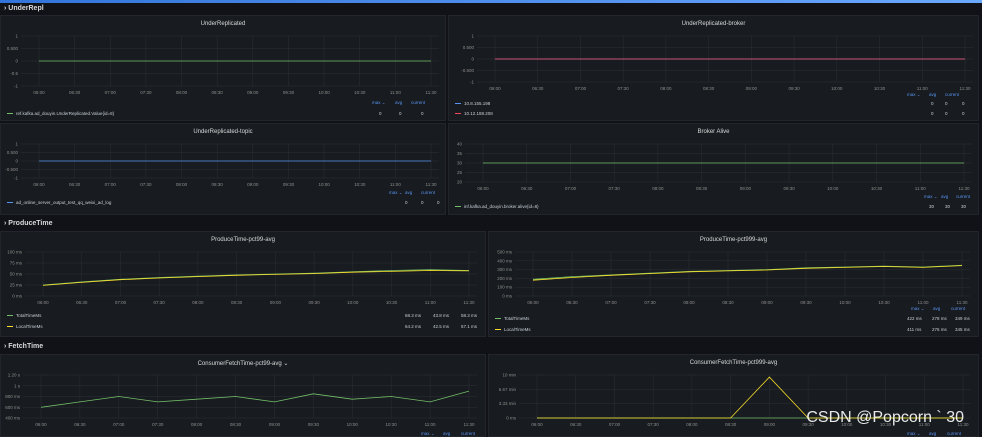 Image resolution: width=982 pixels, height=437 pixels. What do you see at coordinates (243, 364) in the screenshot?
I see `panel-title: ConsumerFetchTime-pct99-avg ⌄` at bounding box center [243, 364].